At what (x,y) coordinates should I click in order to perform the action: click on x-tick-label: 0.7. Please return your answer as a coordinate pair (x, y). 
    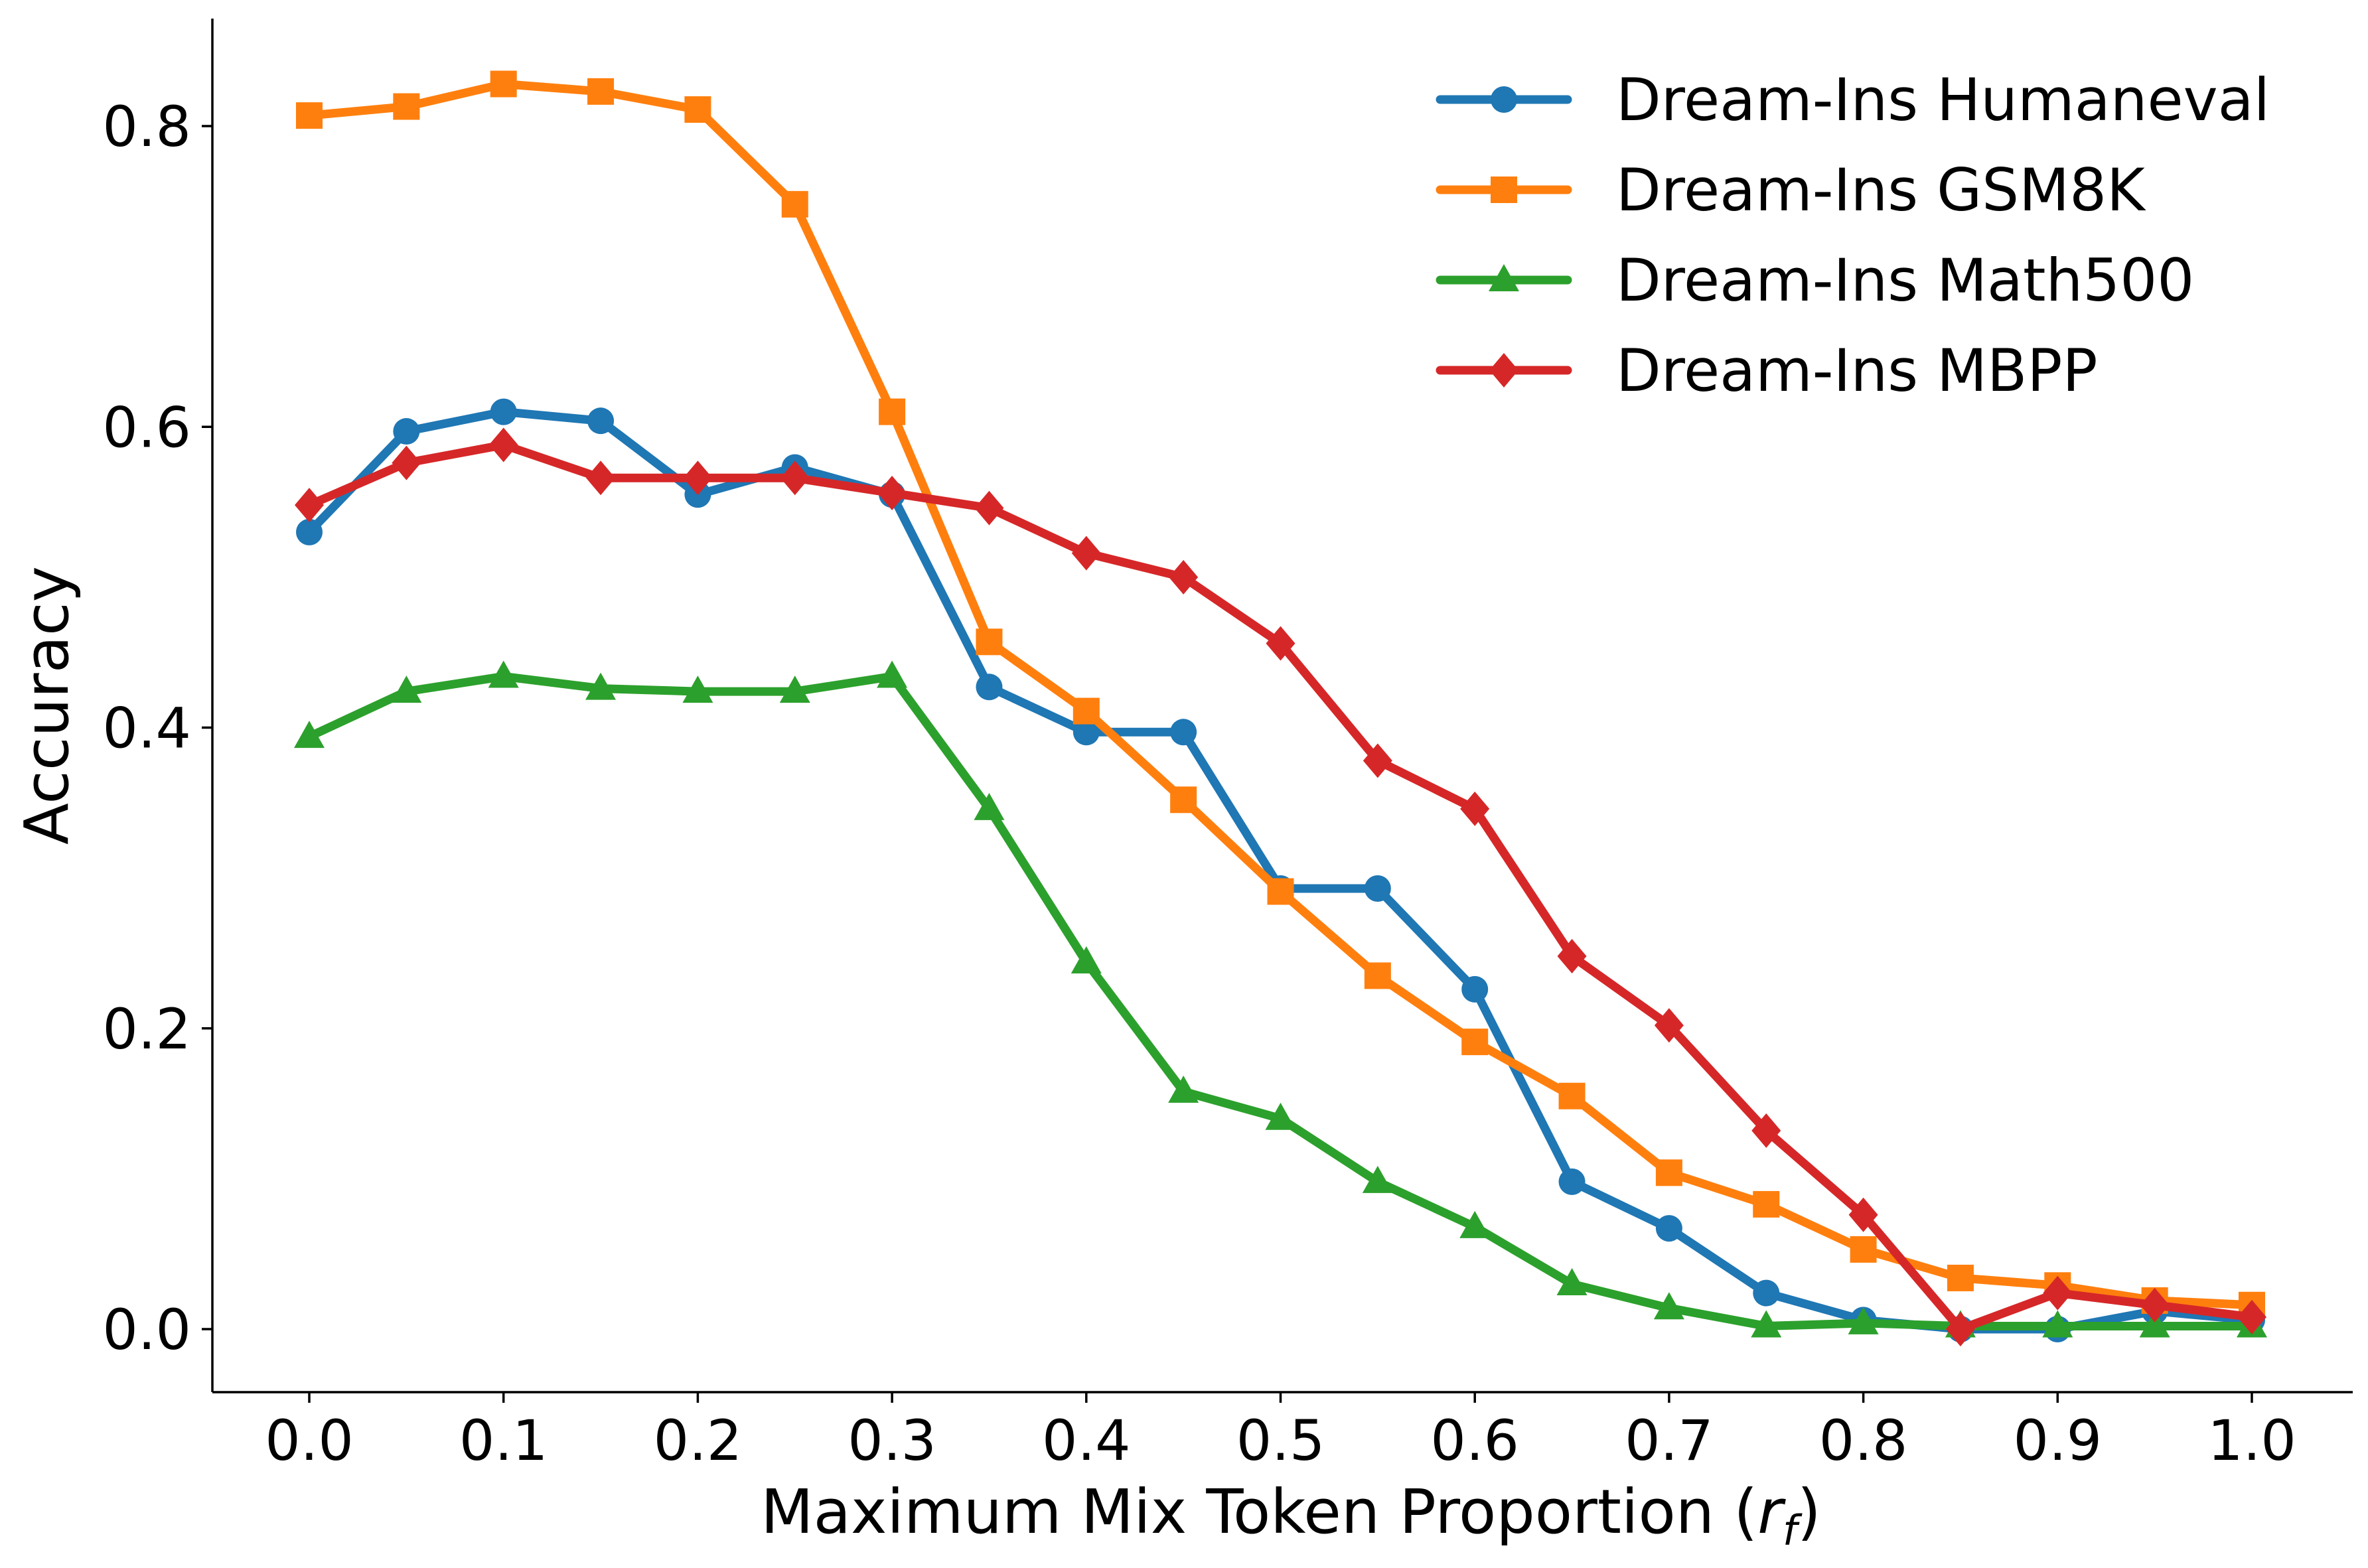
    Looking at the image, I should click on (1669, 1440).